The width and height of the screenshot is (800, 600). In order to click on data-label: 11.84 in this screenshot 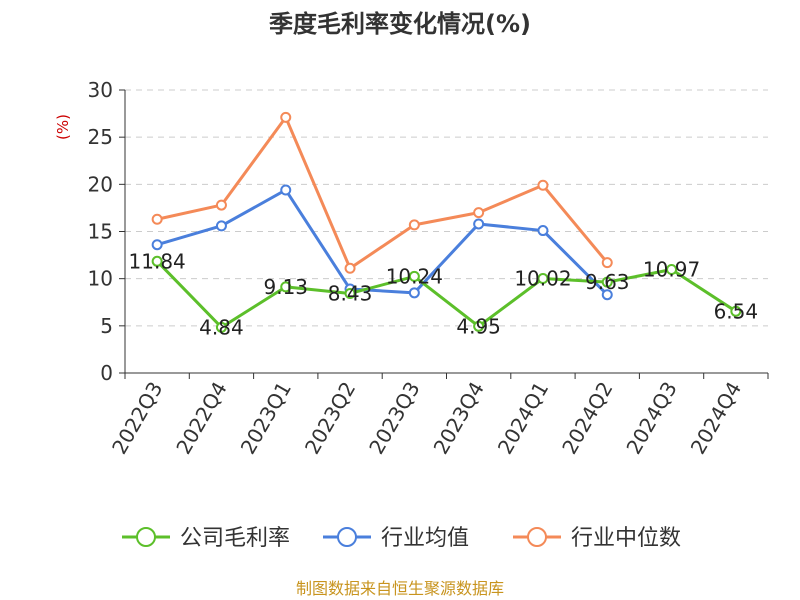, I will do `click(157, 261)`.